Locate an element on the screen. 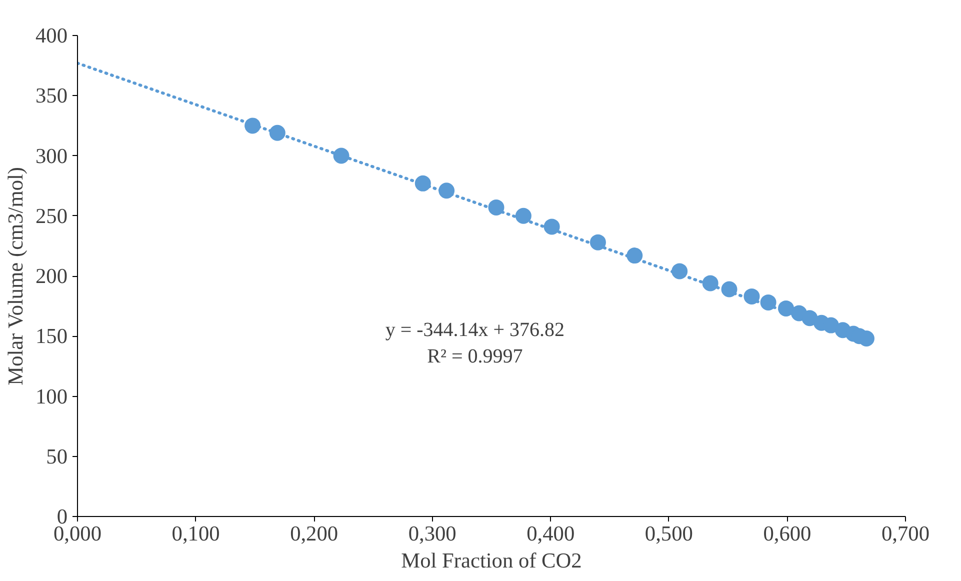 The height and width of the screenshot is (581, 961). annotation: y = -344.14x + 376.82 R² = 0.9997 is located at coordinates (475, 343).